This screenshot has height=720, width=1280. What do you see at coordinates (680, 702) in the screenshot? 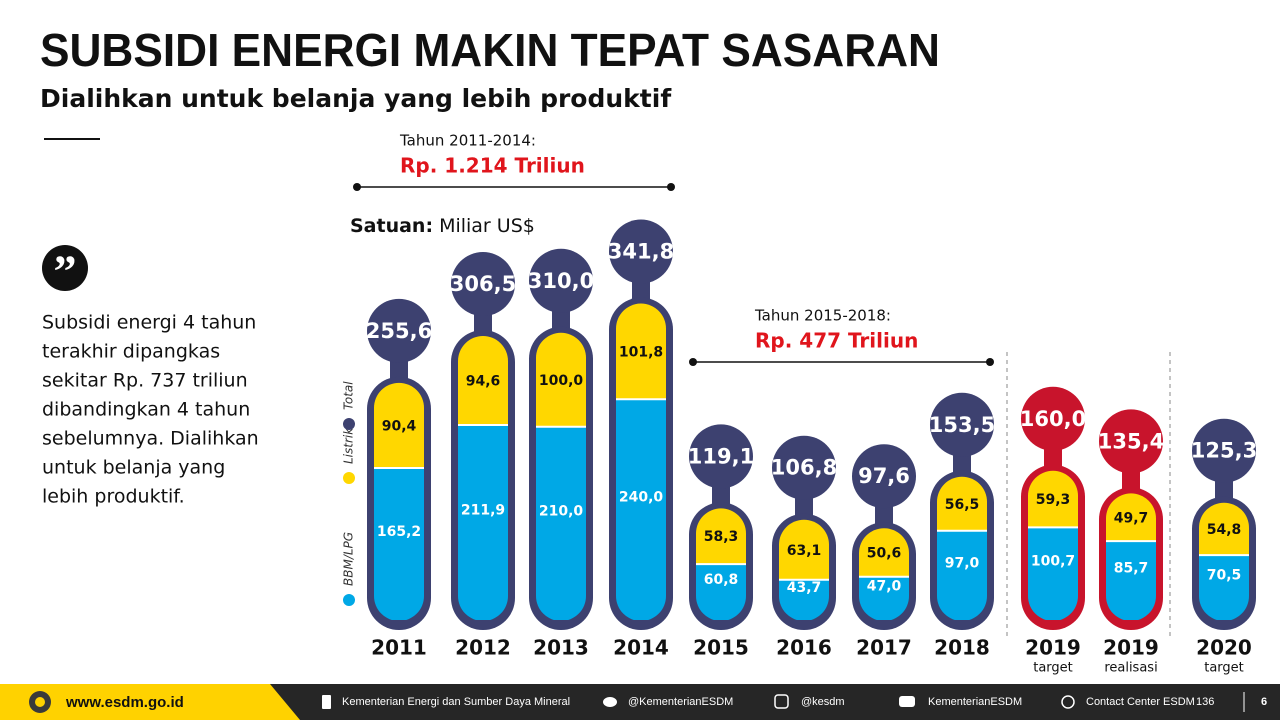
I see `footer-twitter: @KementerianESDM` at bounding box center [680, 702].